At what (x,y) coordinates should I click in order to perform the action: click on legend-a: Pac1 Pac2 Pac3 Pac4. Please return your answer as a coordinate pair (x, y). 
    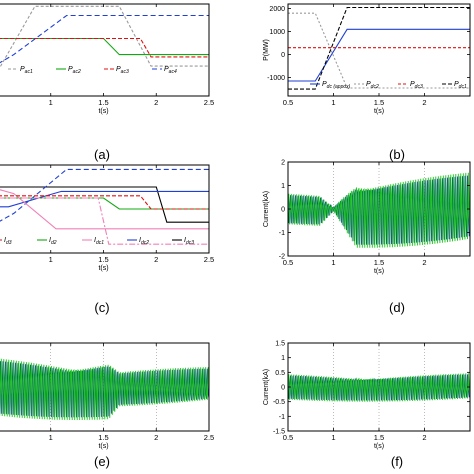
    Looking at the image, I should click on (92, 70).